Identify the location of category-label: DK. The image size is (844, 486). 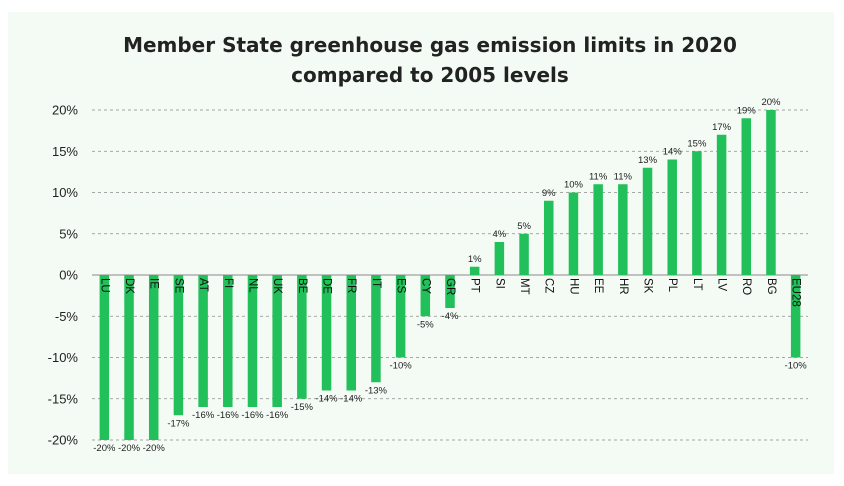
(129, 286).